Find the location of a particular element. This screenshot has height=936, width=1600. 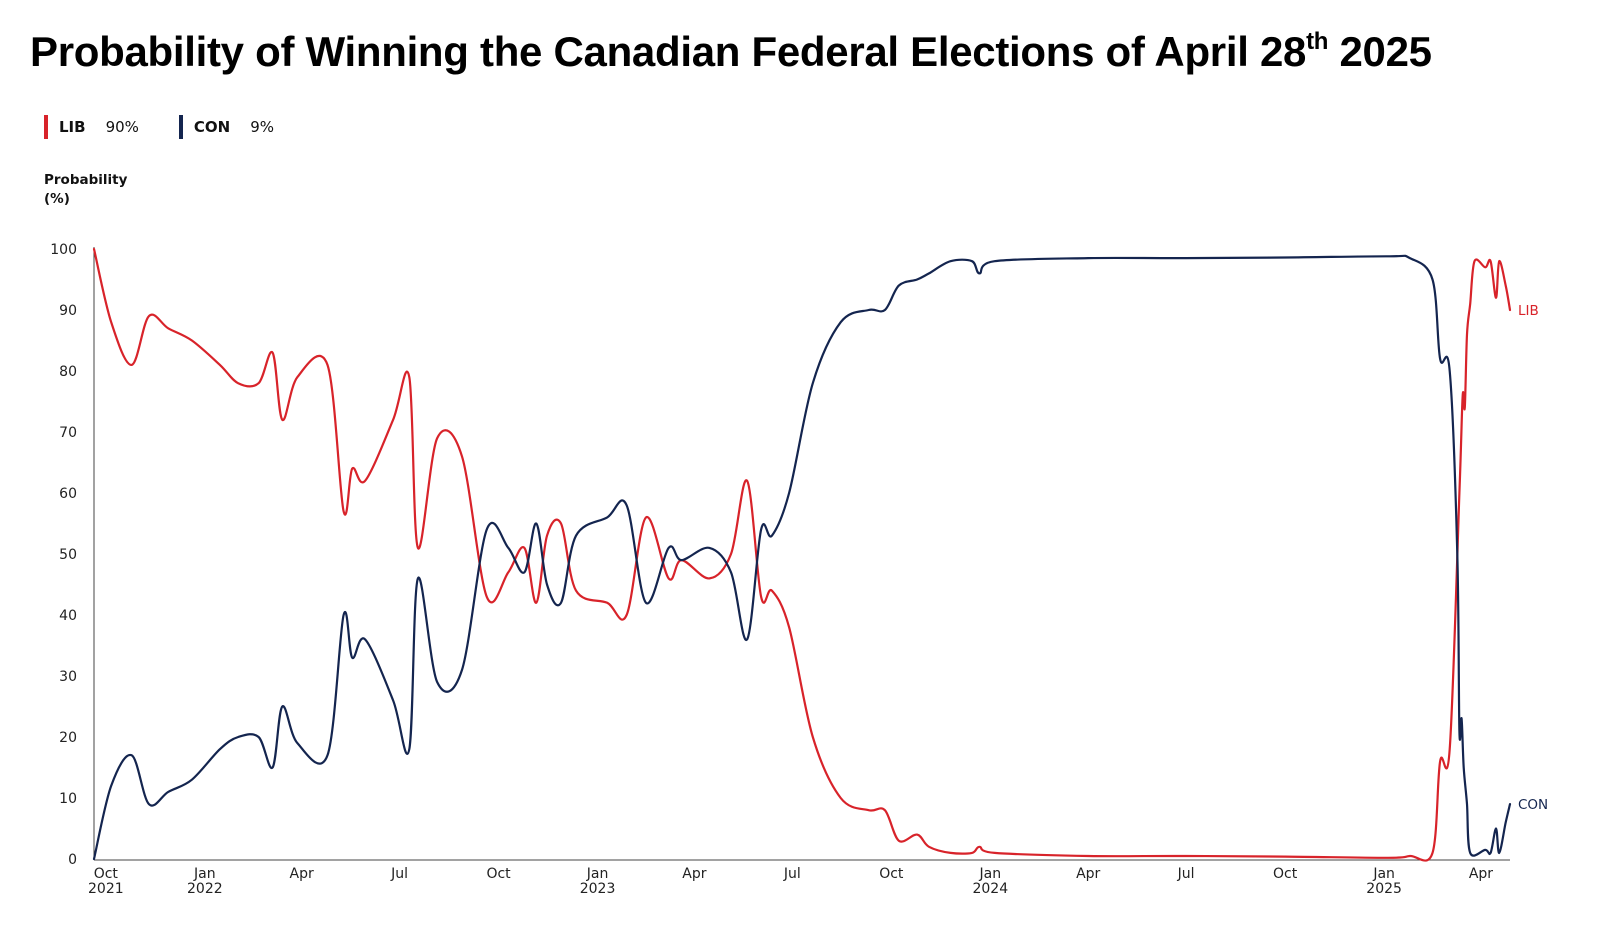

chart-title-superscript: th is located at coordinates (1317, 41).